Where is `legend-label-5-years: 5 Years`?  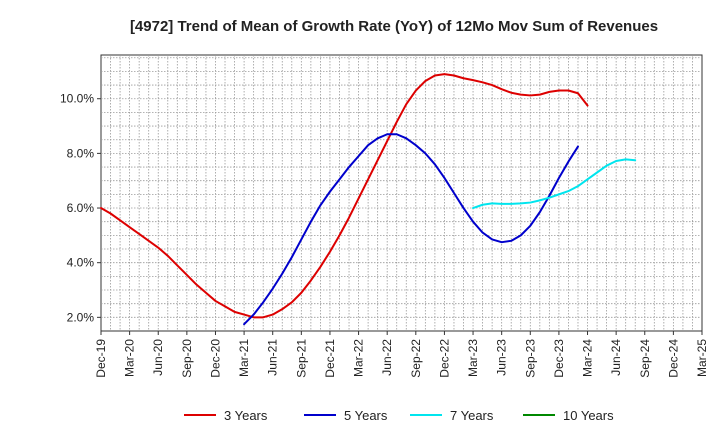
legend-label-5-years: 5 Years is located at coordinates (366, 415).